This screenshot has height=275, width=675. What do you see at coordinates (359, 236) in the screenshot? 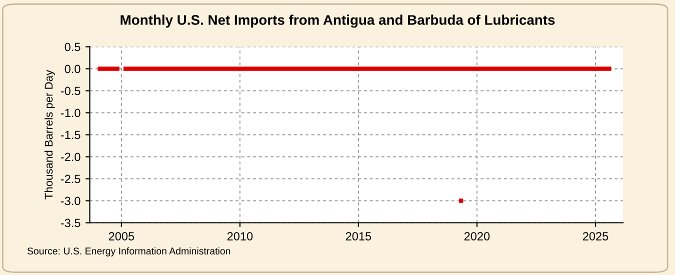
I see `x-tick-label: 2015` at bounding box center [359, 236].